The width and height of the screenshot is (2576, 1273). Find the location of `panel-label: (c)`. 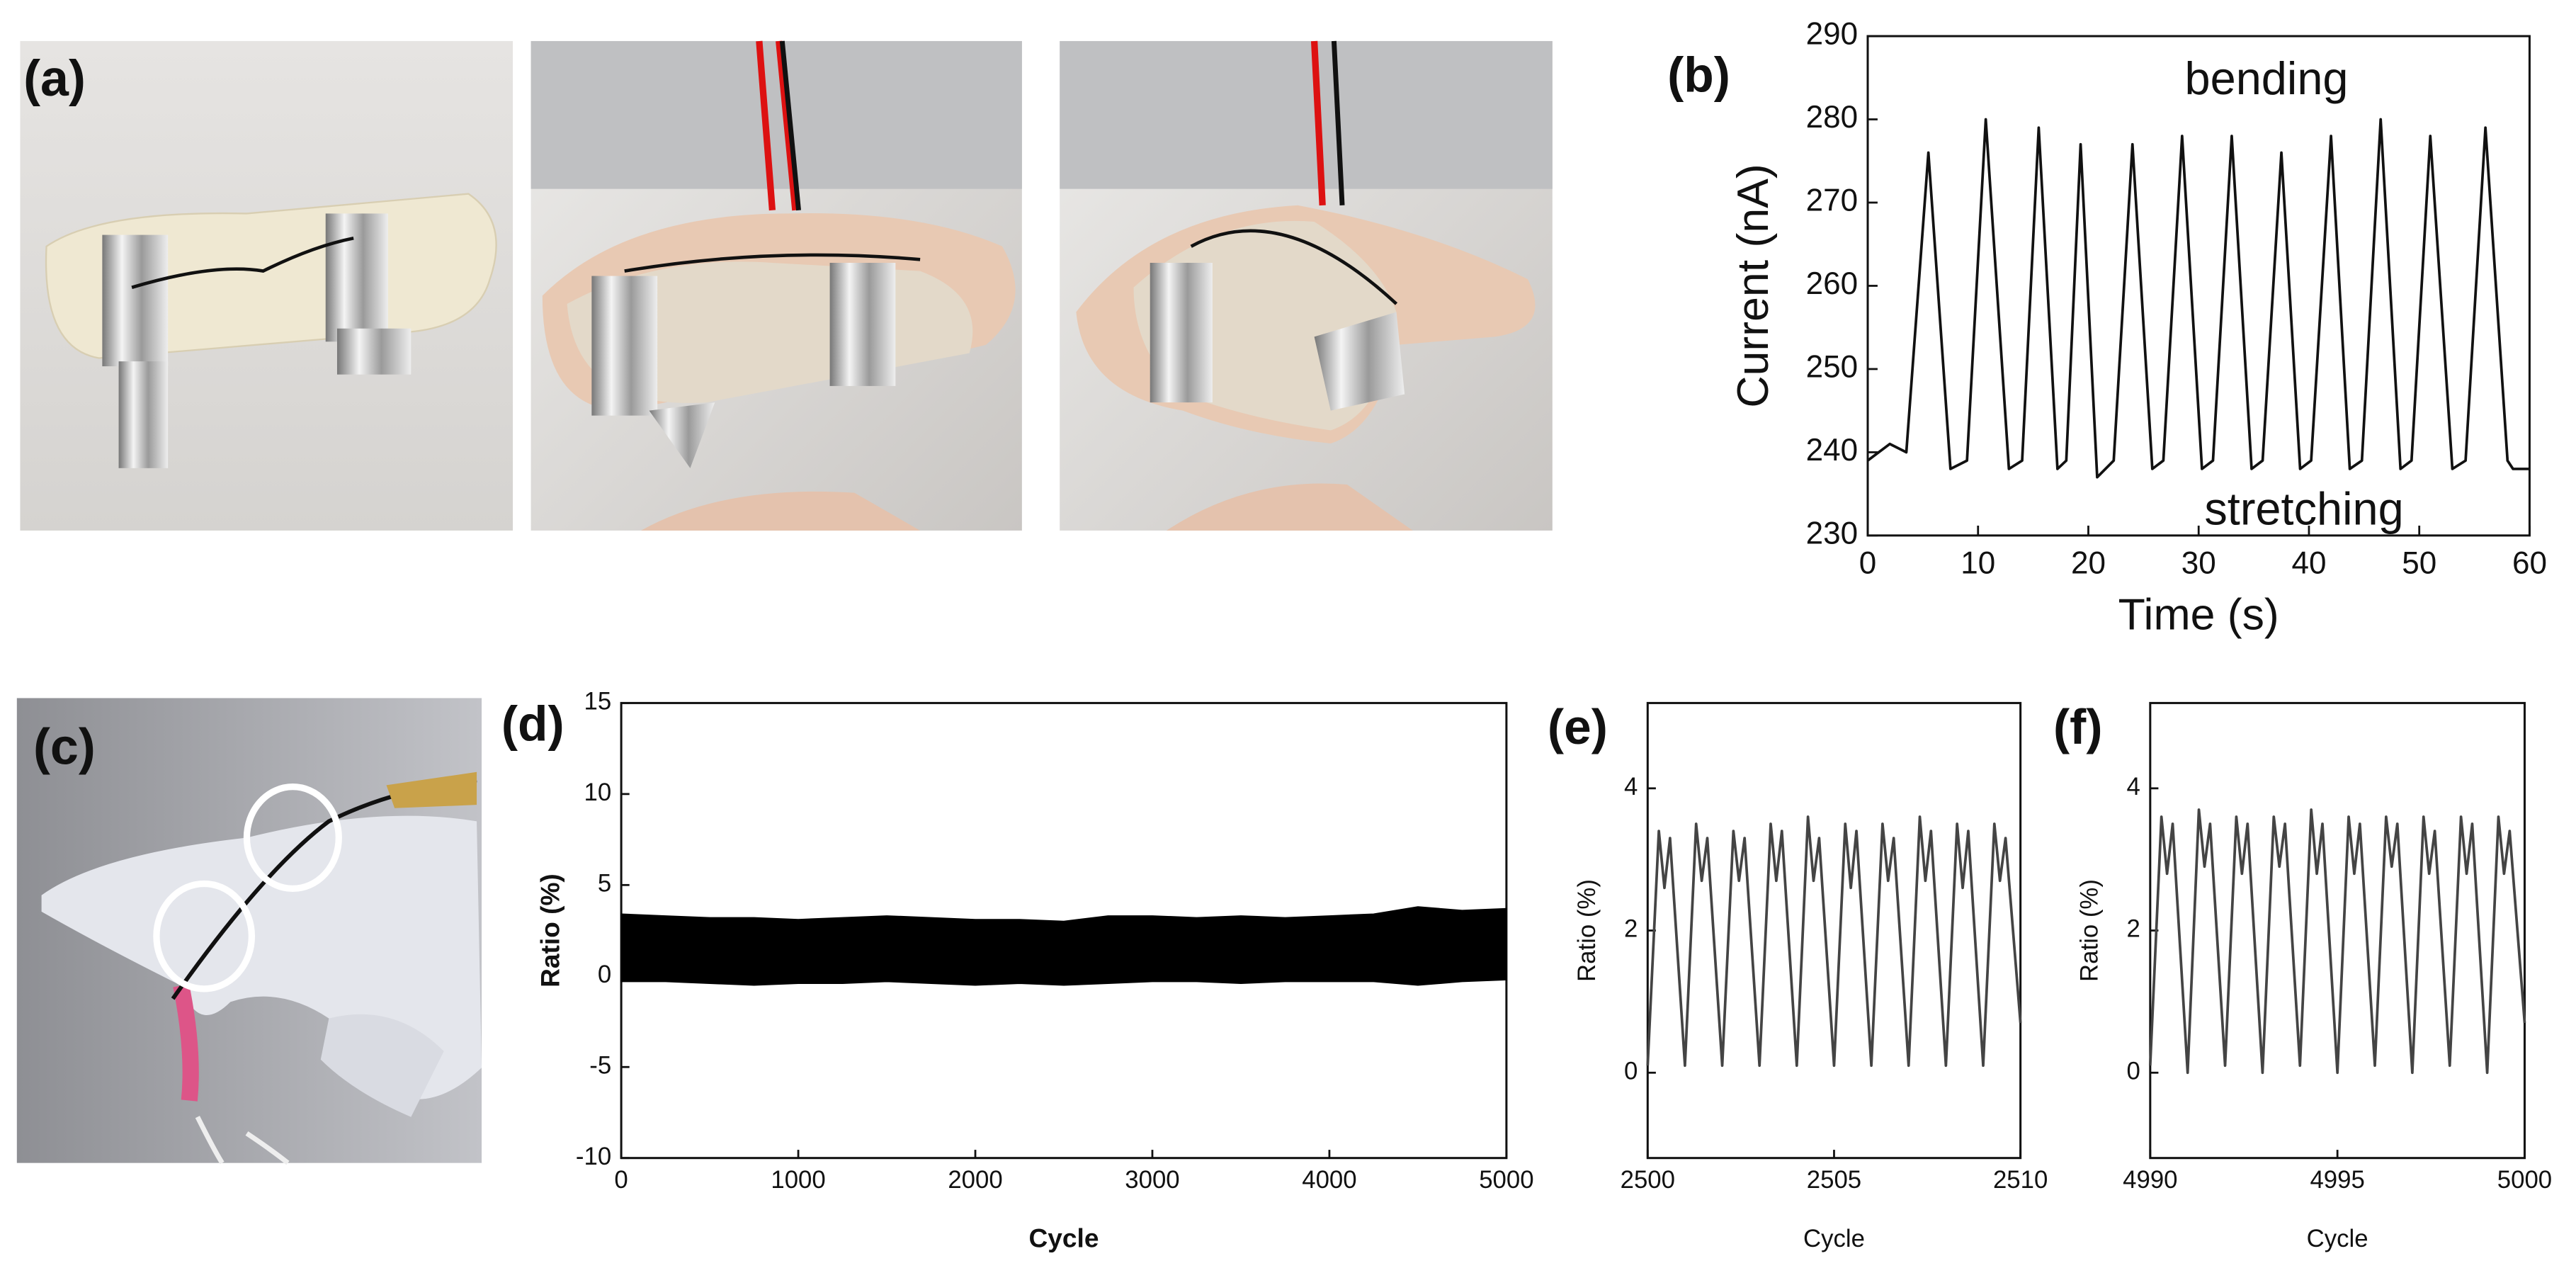

panel-label: (c) is located at coordinates (64, 747).